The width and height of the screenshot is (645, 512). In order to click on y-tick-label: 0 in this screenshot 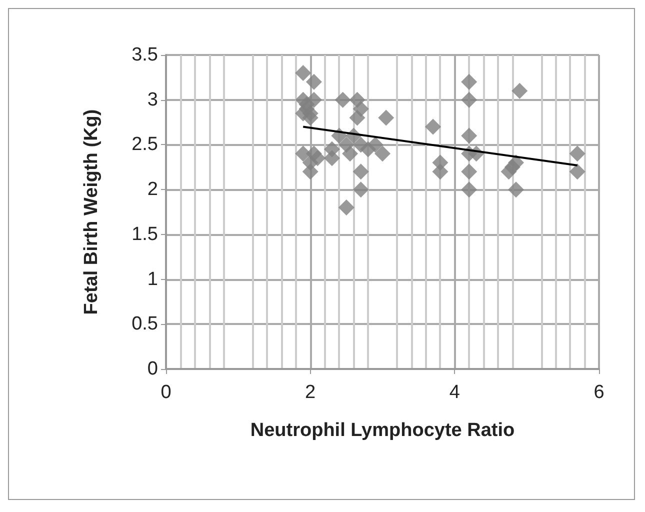, I will do `click(152, 369)`.